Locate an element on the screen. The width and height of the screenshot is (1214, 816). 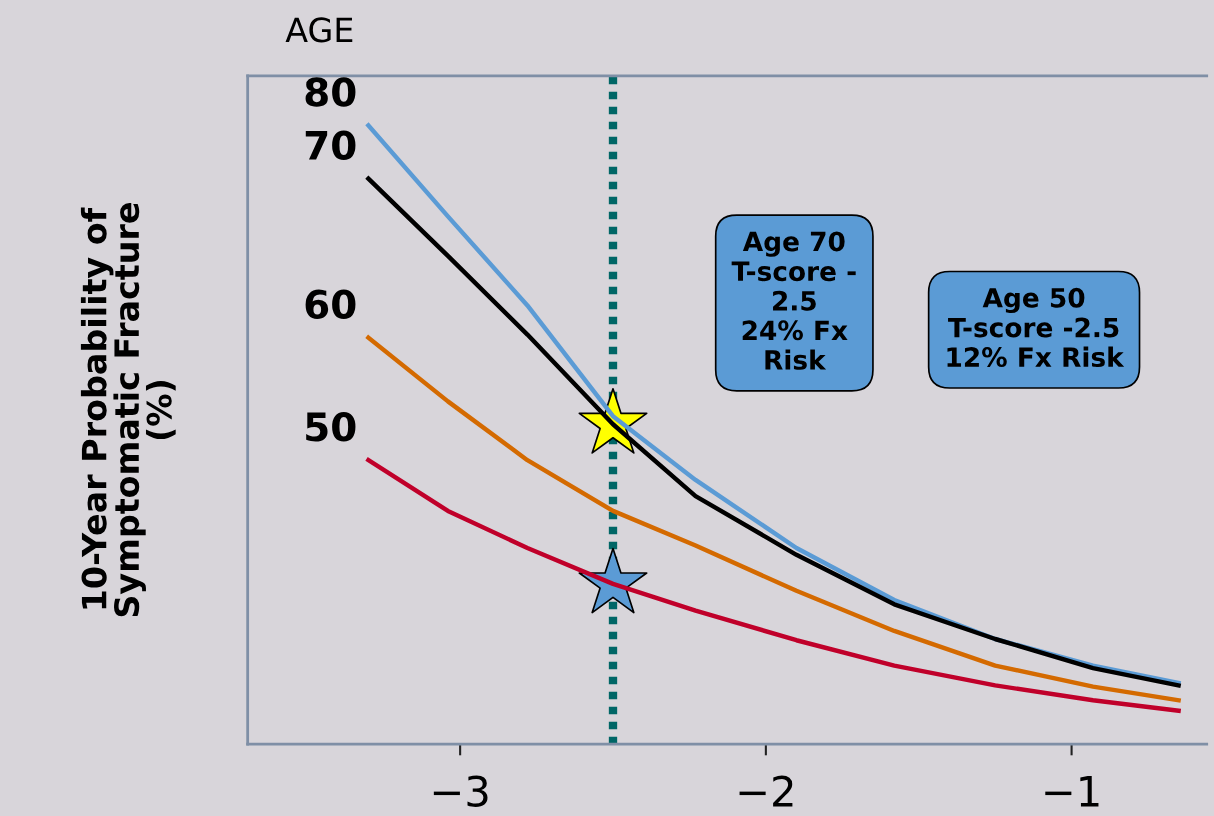
series-label: 70 is located at coordinates (330, 145).